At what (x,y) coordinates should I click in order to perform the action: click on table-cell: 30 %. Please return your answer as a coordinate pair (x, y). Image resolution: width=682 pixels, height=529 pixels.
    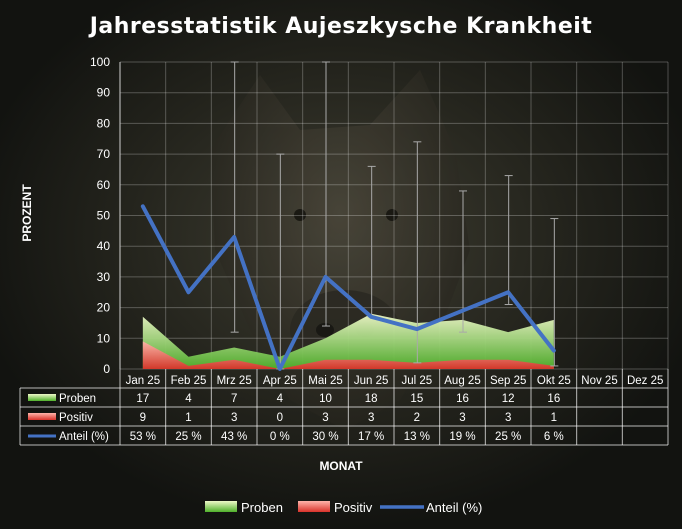
    Looking at the image, I should click on (325, 437).